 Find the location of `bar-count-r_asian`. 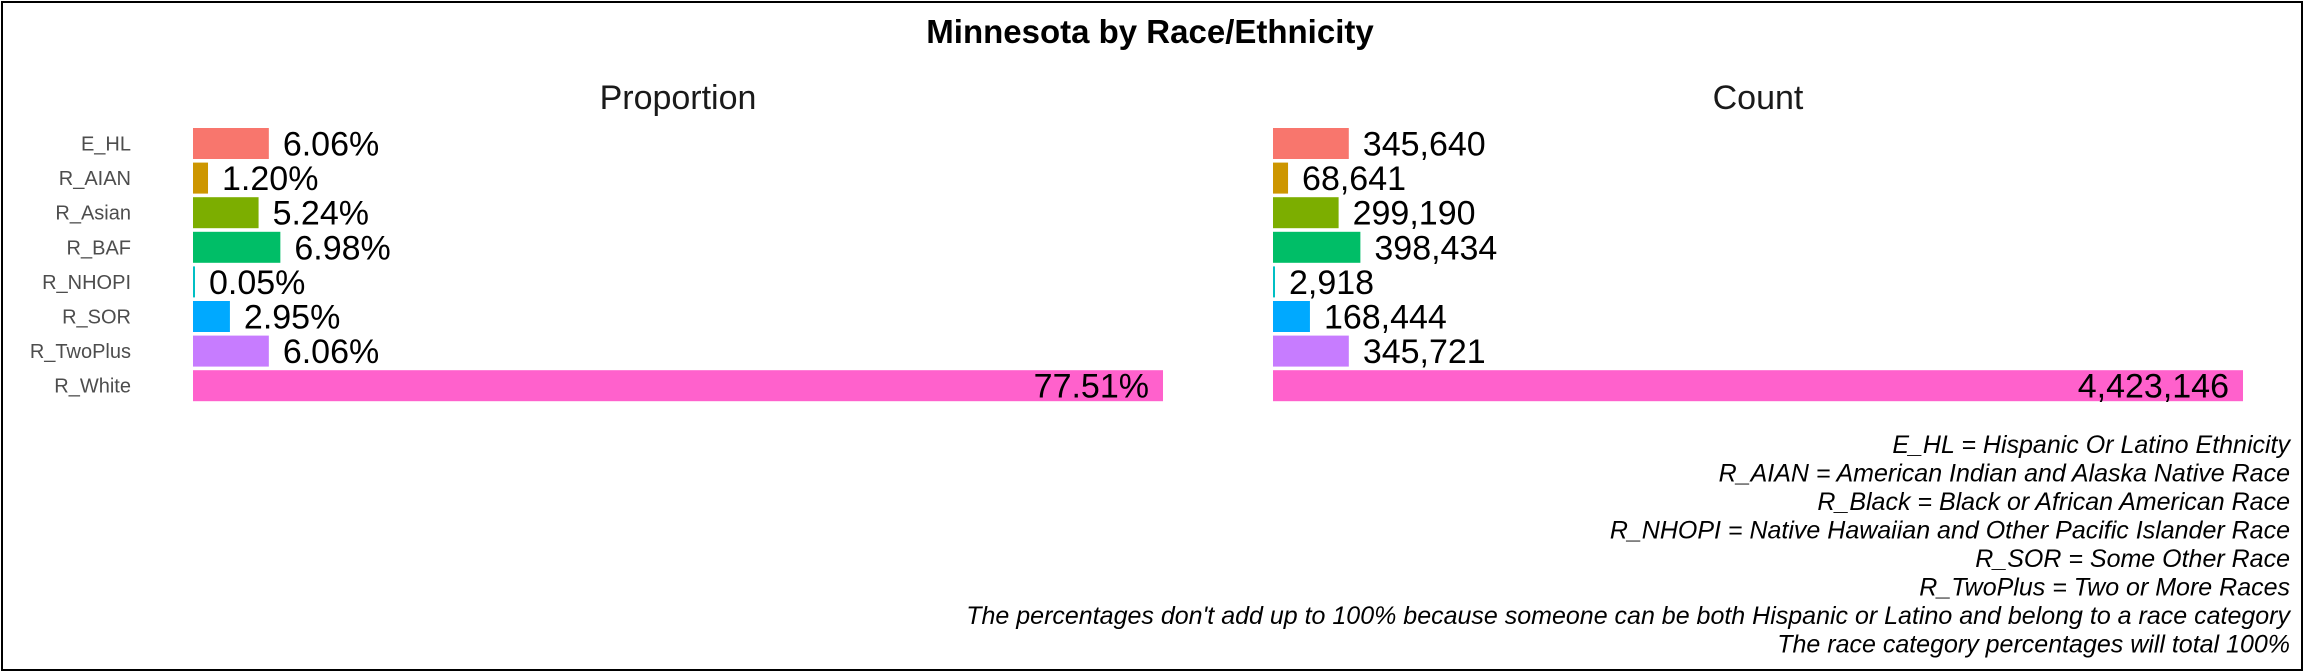

bar-count-r_asian is located at coordinates (1306, 213).